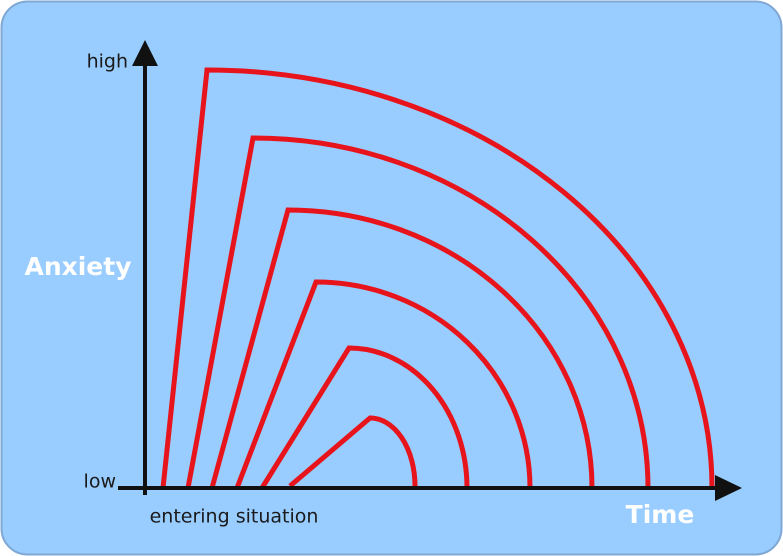  I want to click on y-low-label: low, so click(100, 482).